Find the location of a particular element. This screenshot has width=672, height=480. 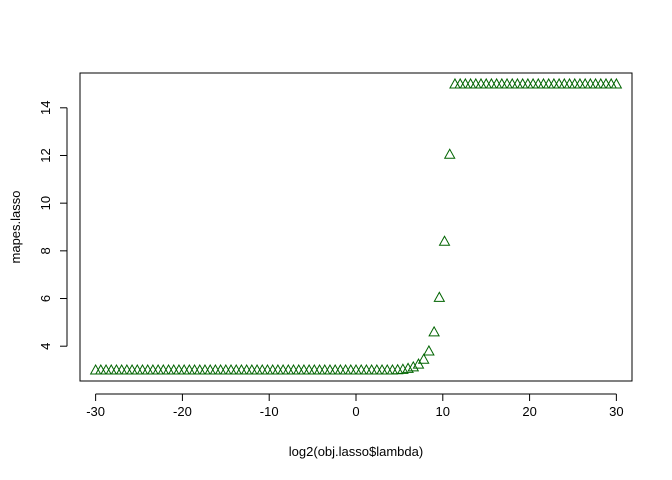

x-axis-title: log2(obj.lasso$lambda) is located at coordinates (356, 451).